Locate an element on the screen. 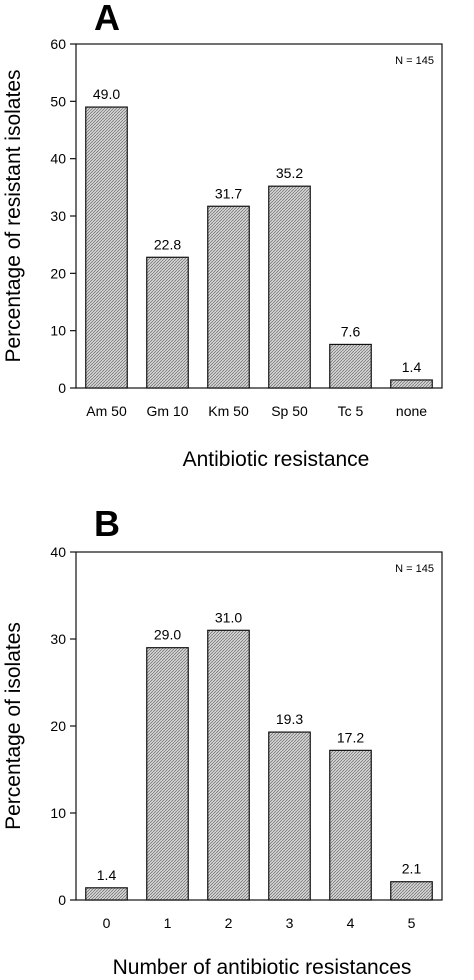  sample-size-annotation-b: N = 145 is located at coordinates (414, 569).